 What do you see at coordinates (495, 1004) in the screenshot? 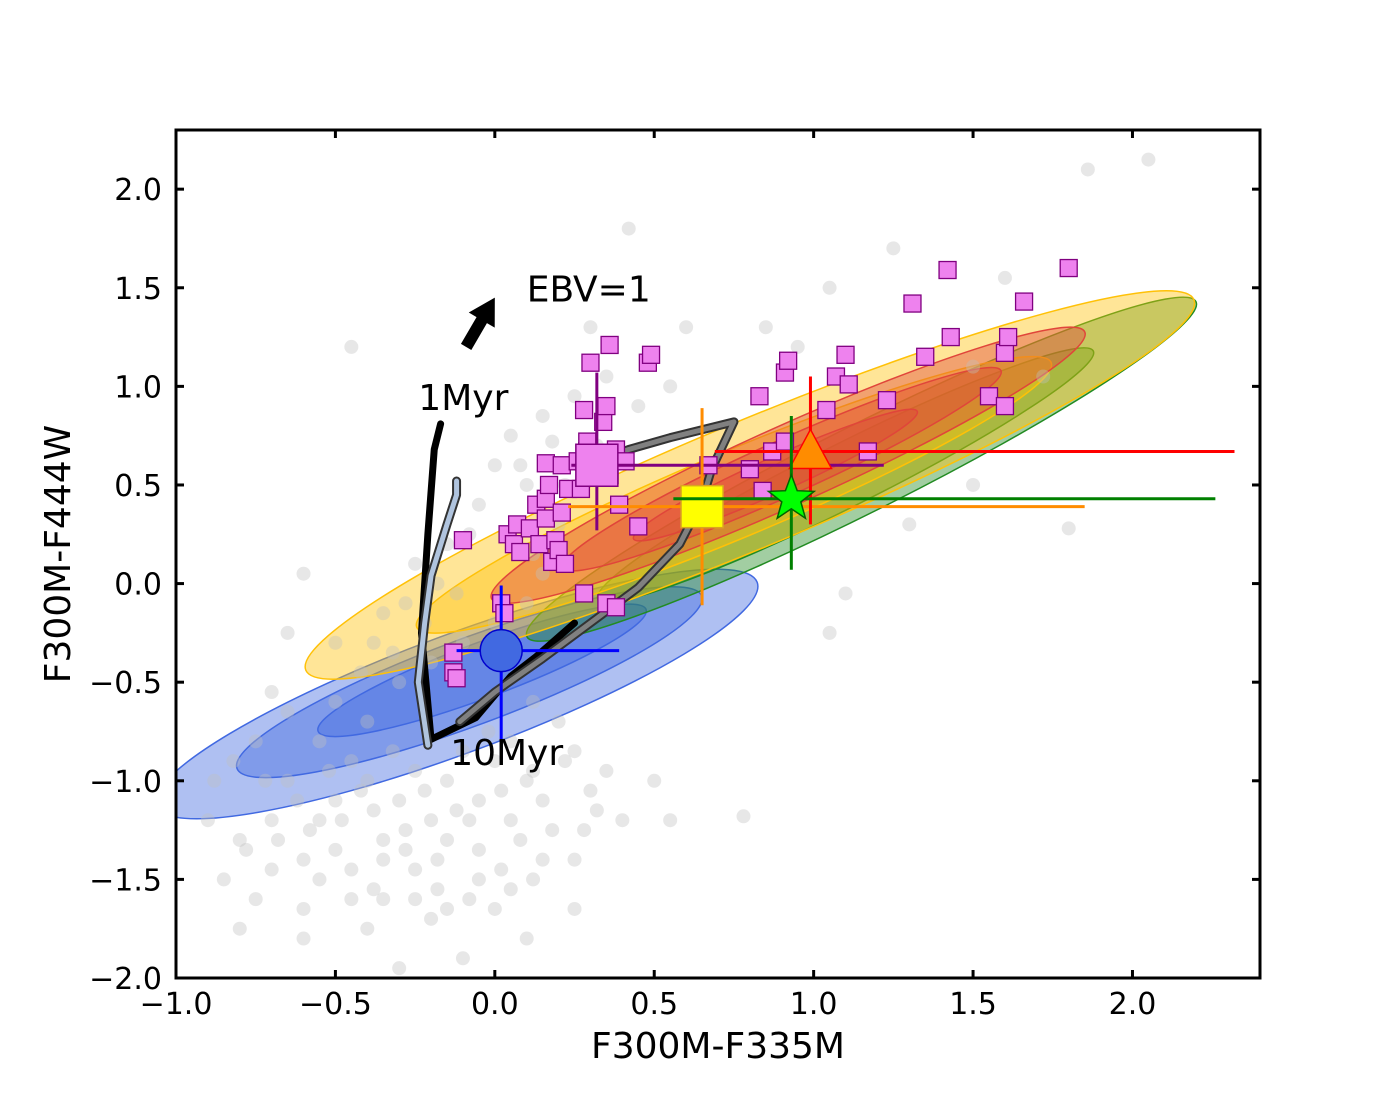
I see `x-tick-label: 0.0` at bounding box center [495, 1004].